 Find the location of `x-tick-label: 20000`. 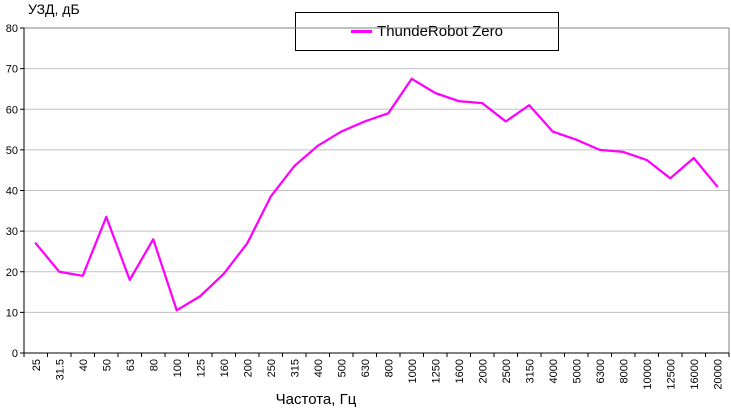

x-tick-label: 20000 is located at coordinates (718, 374).